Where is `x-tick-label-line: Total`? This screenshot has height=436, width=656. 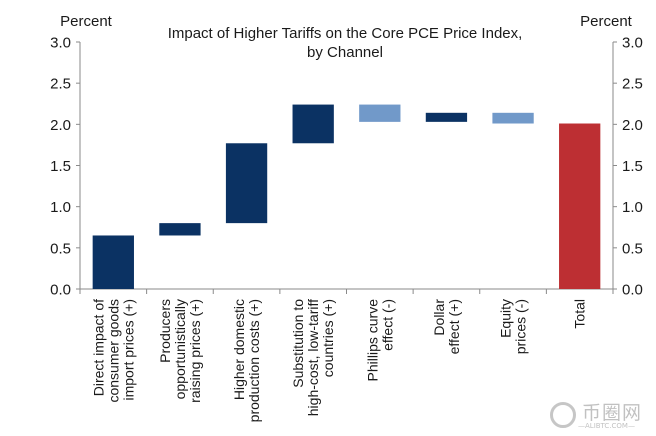
x-tick-label-line: Total is located at coordinates (580, 314).